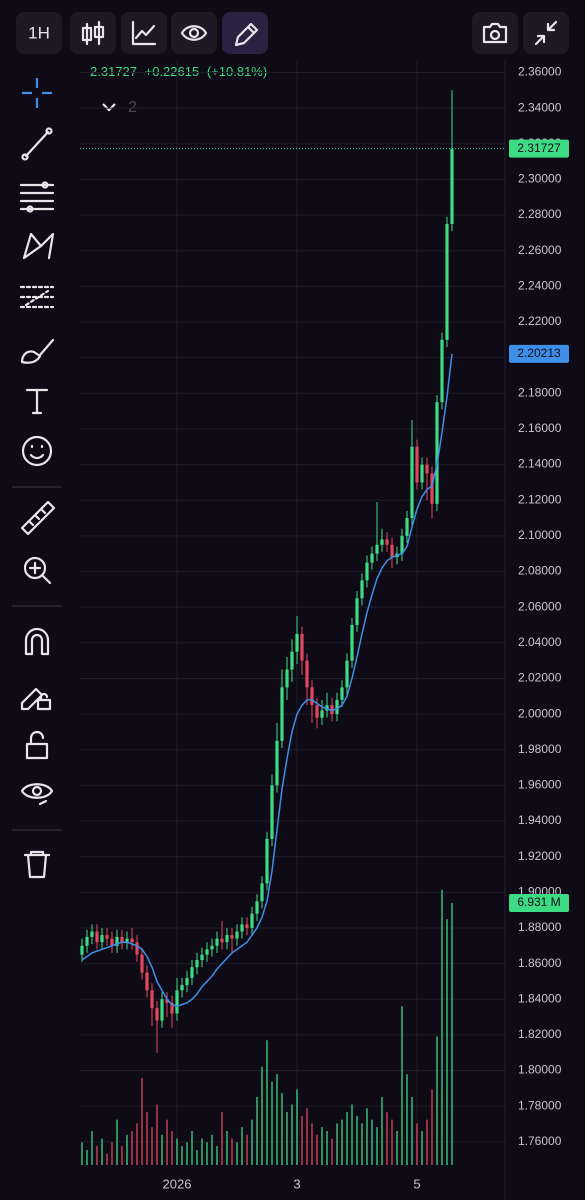  I want to click on volume-tag: 6.931 M, so click(538, 902).